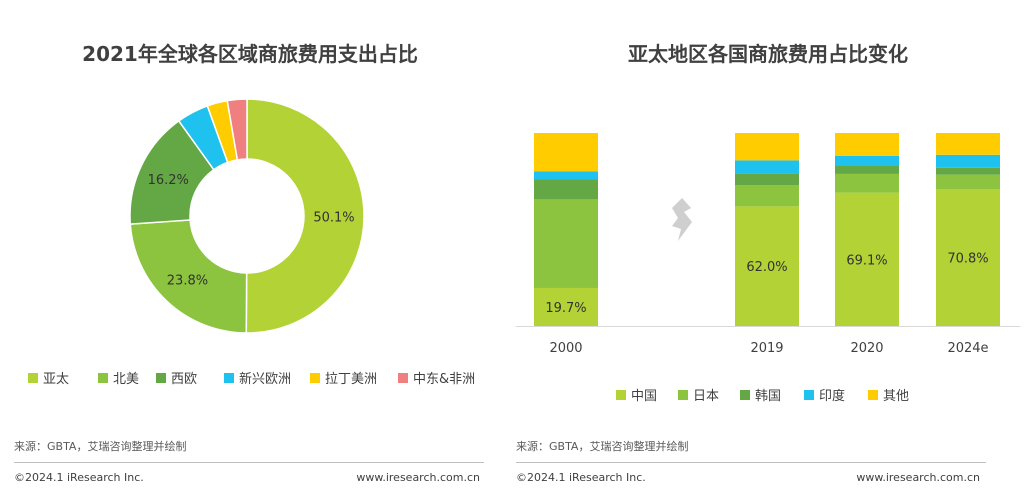 The width and height of the screenshot is (1024, 493). What do you see at coordinates (867, 161) in the screenshot?
I see `bar-2020-印度` at bounding box center [867, 161].